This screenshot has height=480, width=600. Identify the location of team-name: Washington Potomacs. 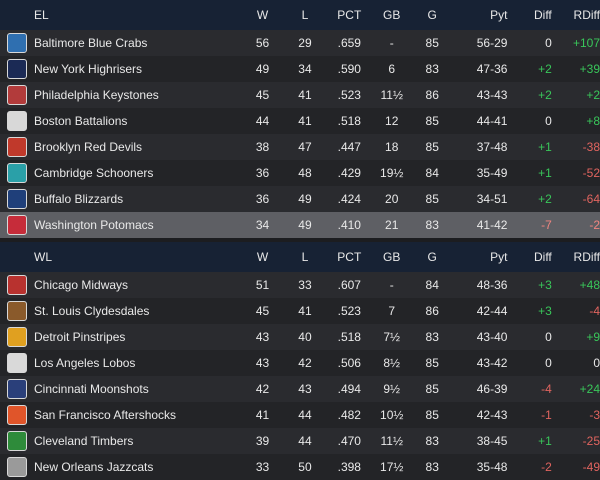
(94, 225).